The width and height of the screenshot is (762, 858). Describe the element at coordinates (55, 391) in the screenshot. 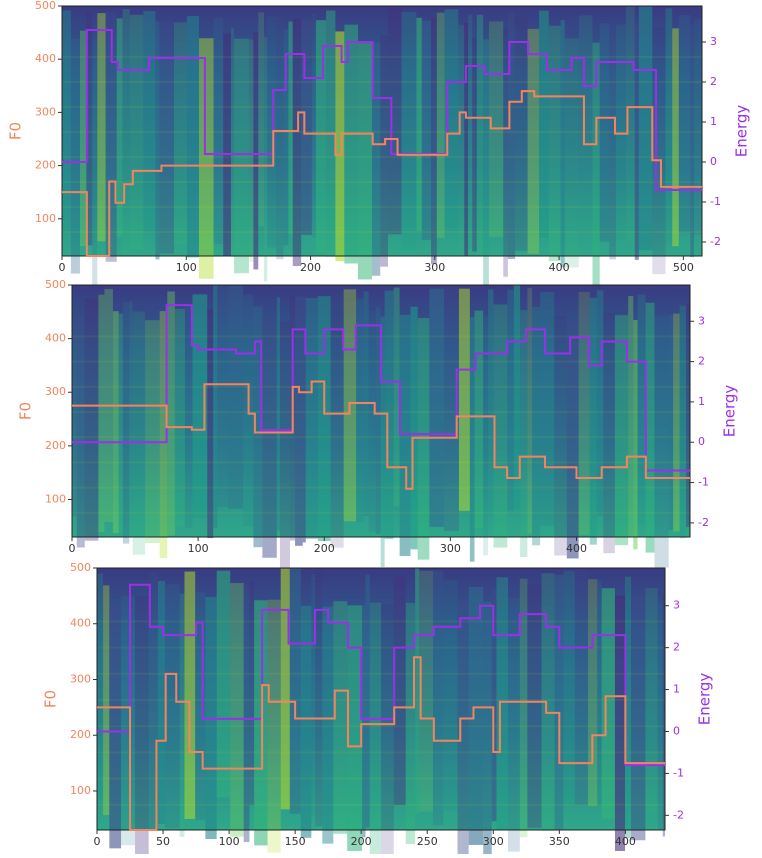

I see `y-tick-label: 300` at that location.